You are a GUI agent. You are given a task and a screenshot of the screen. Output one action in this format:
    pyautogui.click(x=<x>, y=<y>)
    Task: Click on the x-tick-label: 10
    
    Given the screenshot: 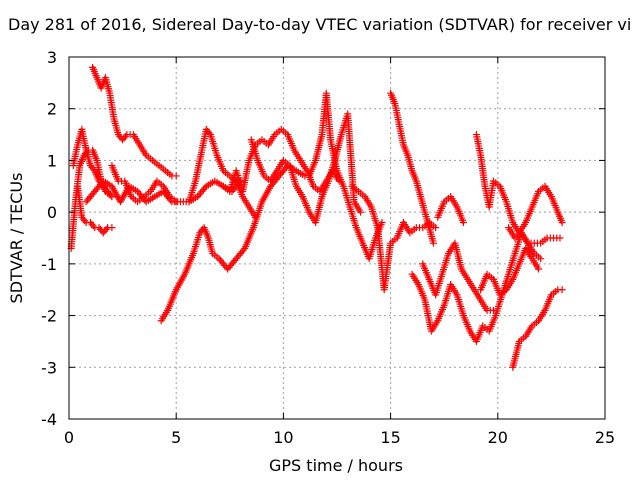 What is the action you would take?
    pyautogui.click(x=283, y=437)
    